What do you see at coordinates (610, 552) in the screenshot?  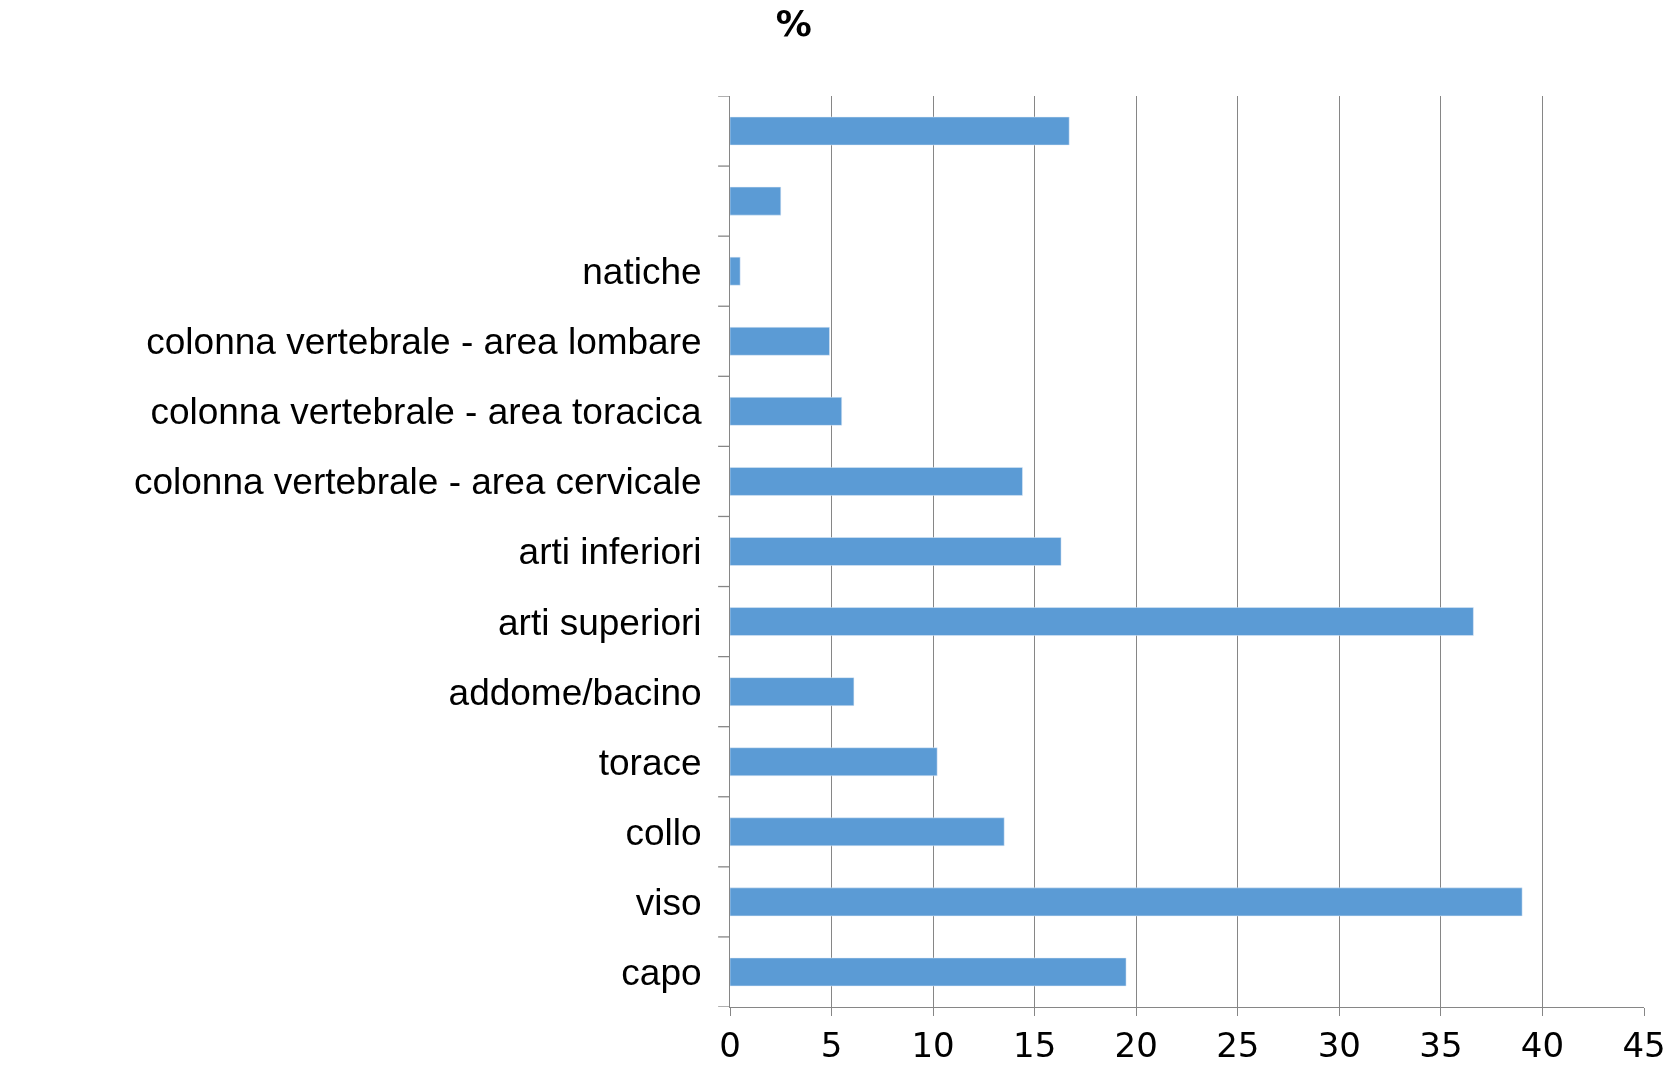 I see `y-tick-label: arti inferiori` at bounding box center [610, 552].